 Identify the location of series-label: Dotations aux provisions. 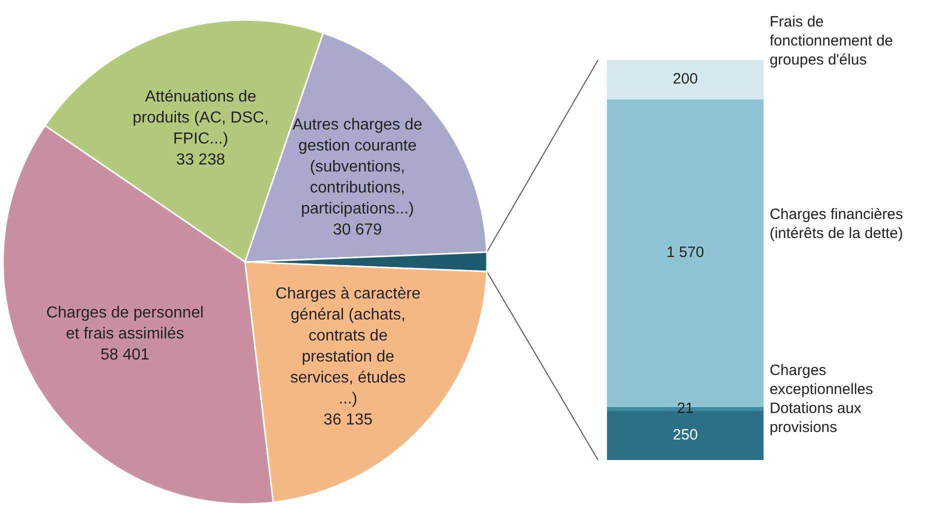
(816, 418).